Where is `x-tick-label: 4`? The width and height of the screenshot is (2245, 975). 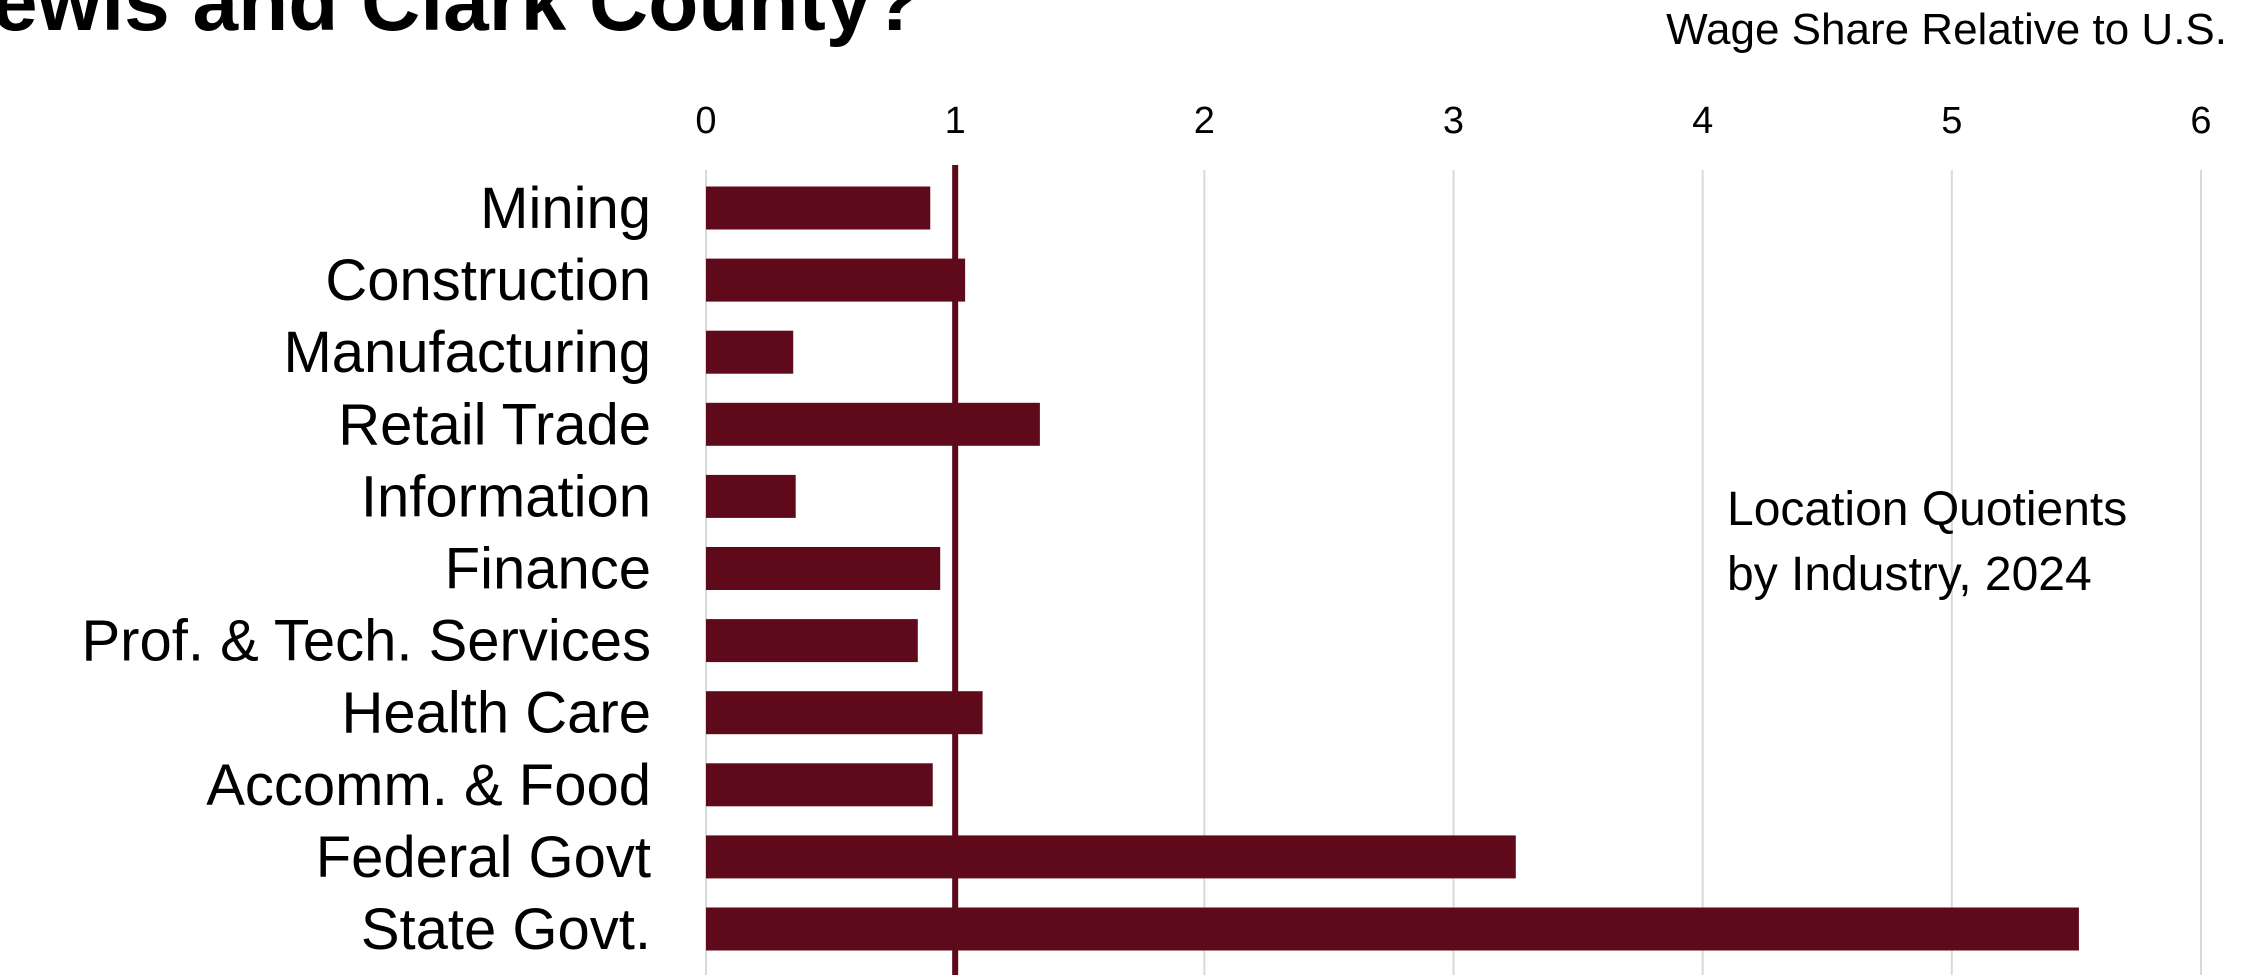
x-tick-label: 4 is located at coordinates (1702, 121).